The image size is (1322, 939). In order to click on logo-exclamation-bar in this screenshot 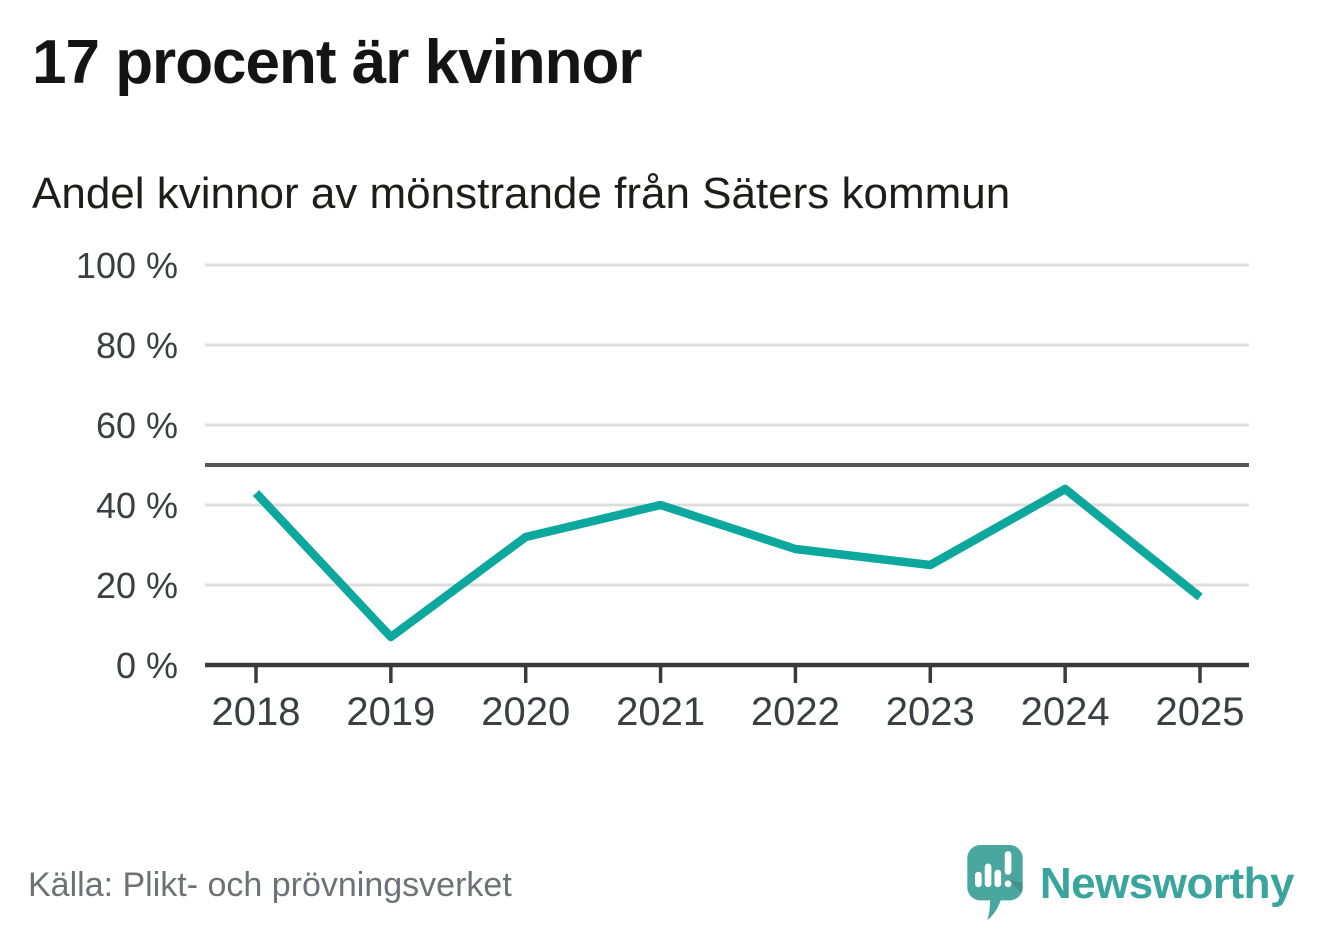, I will do `click(1008, 863)`.